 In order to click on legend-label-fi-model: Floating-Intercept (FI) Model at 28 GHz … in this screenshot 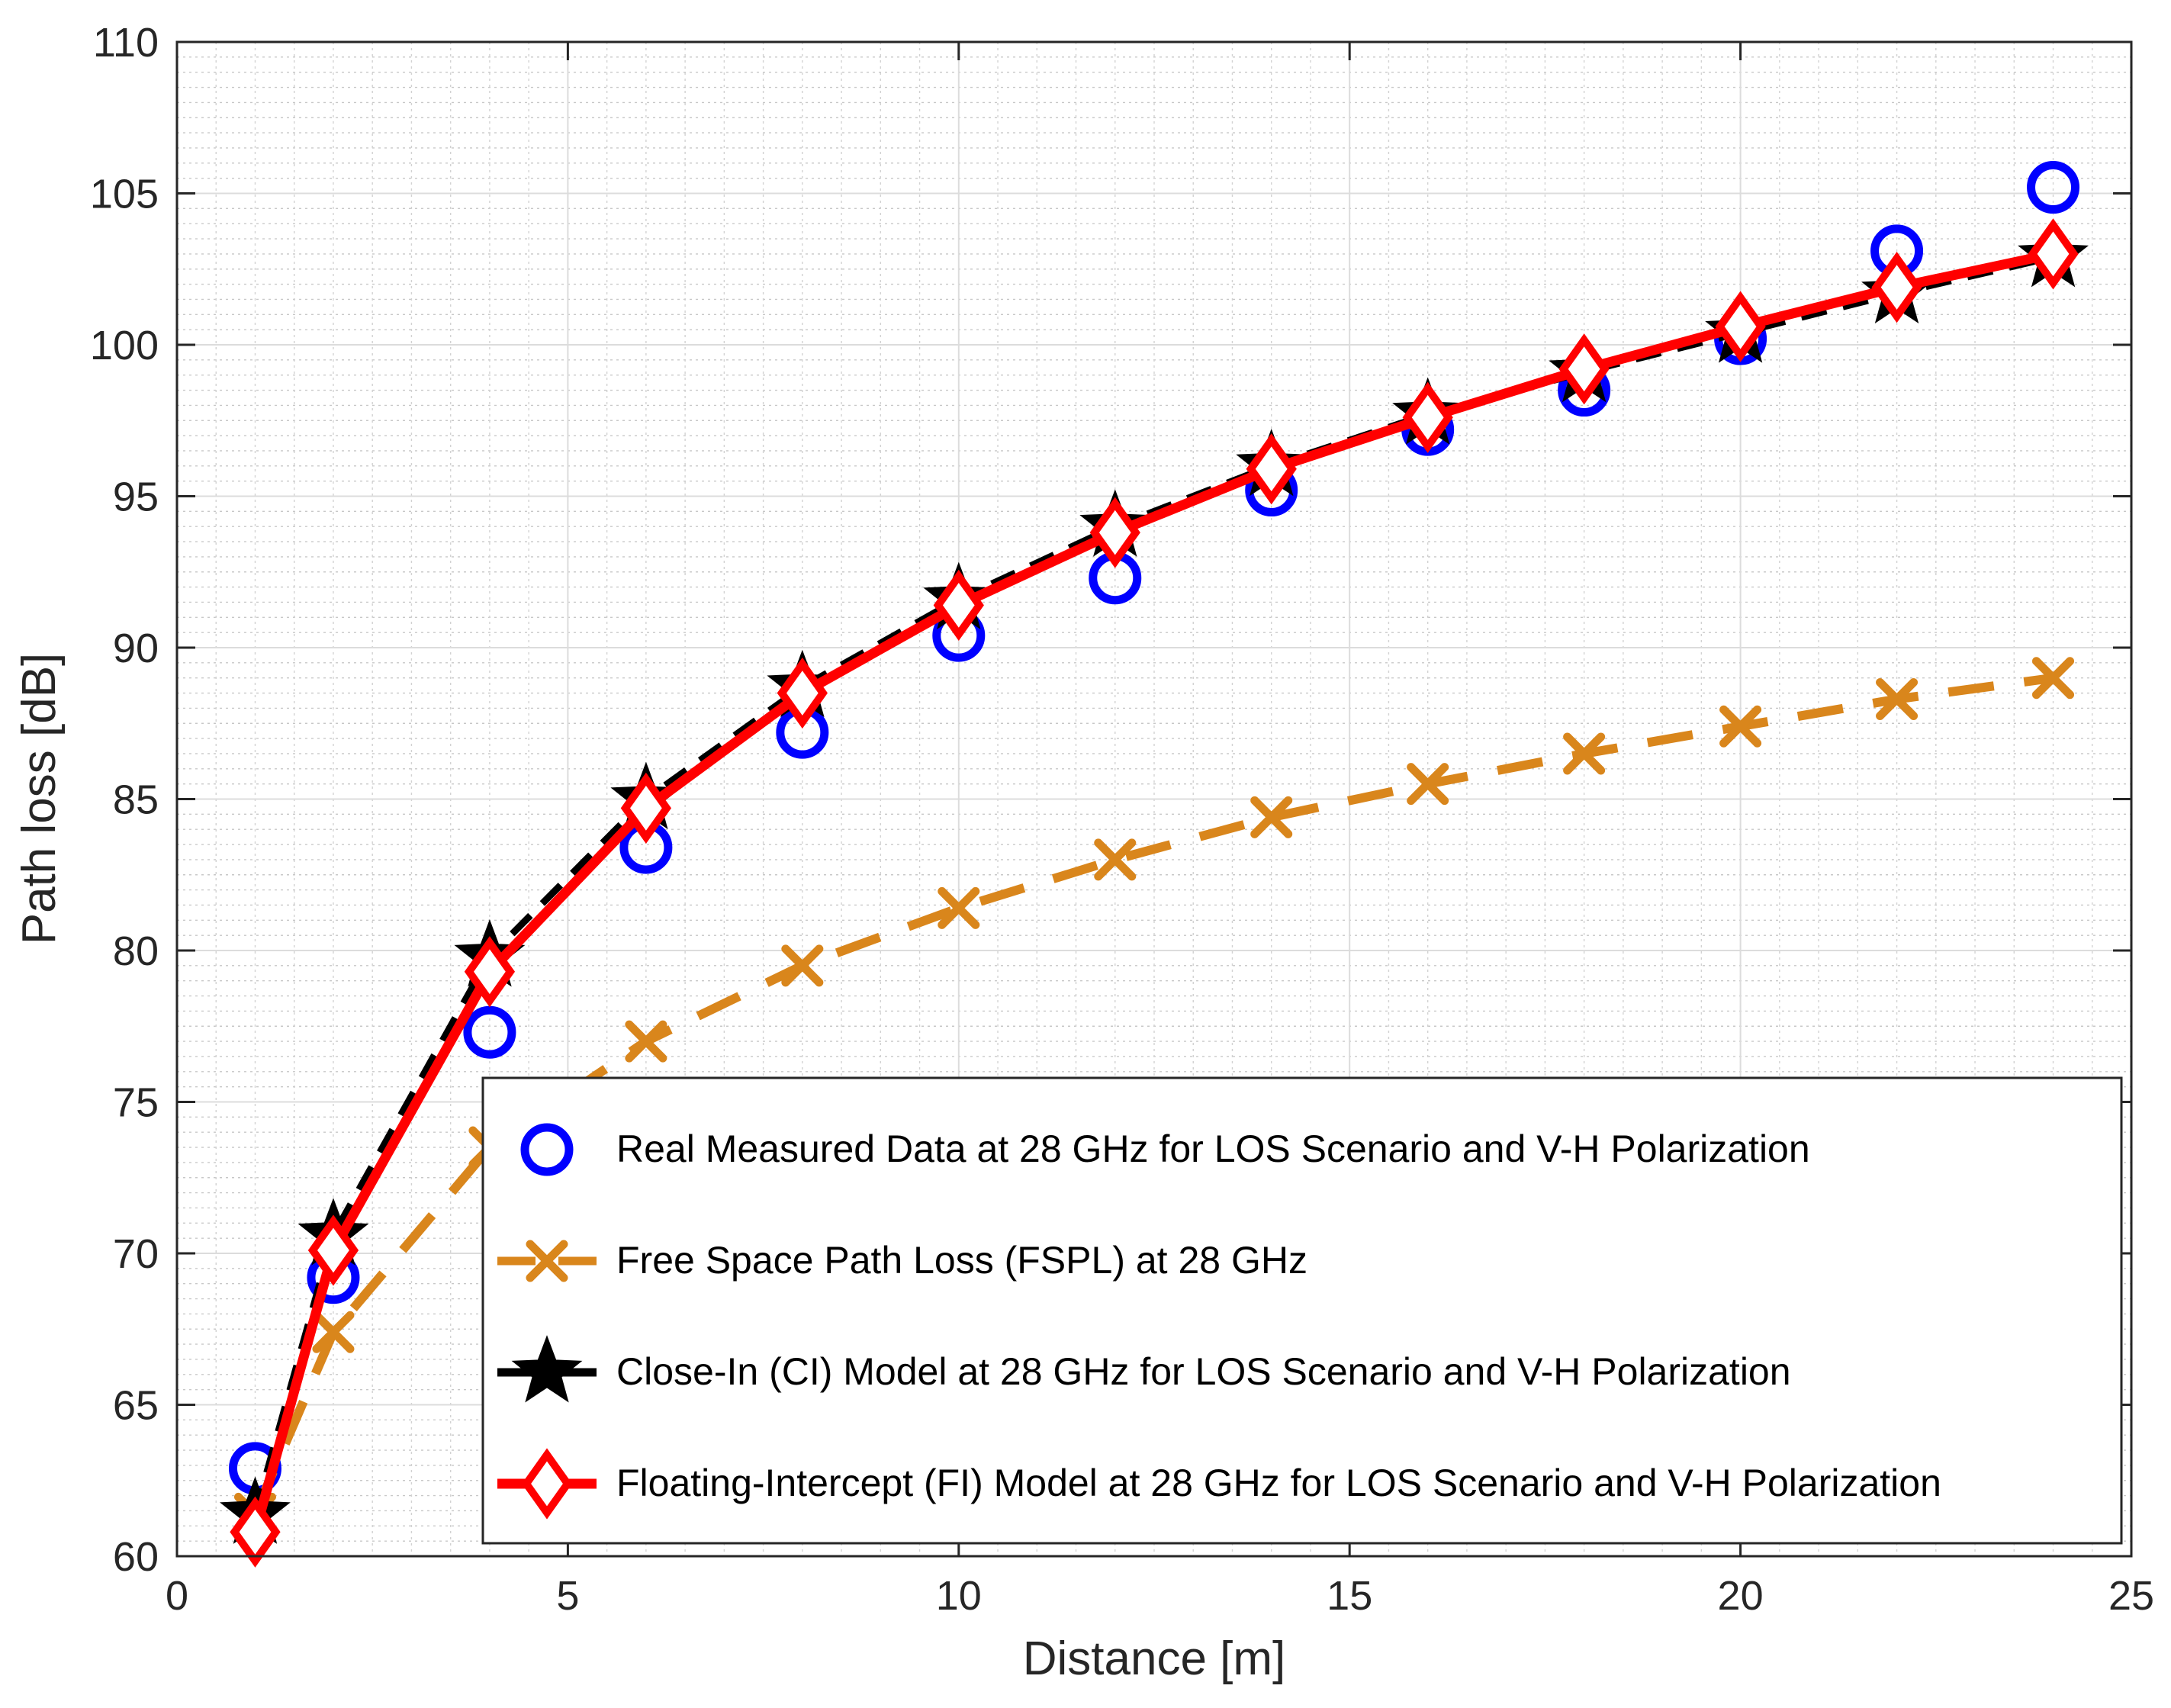, I will do `click(1278, 1483)`.